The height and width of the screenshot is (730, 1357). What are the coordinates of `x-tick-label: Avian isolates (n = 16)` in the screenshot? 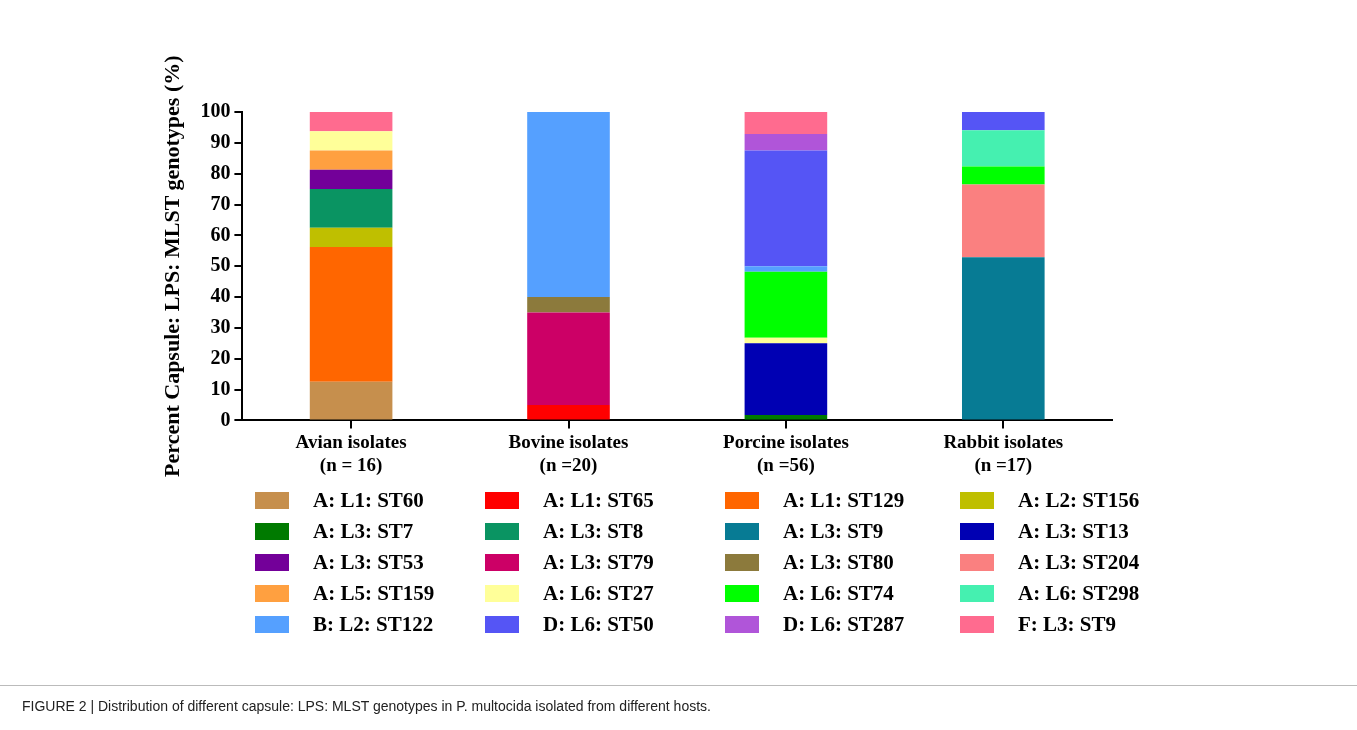 It's located at (351, 453).